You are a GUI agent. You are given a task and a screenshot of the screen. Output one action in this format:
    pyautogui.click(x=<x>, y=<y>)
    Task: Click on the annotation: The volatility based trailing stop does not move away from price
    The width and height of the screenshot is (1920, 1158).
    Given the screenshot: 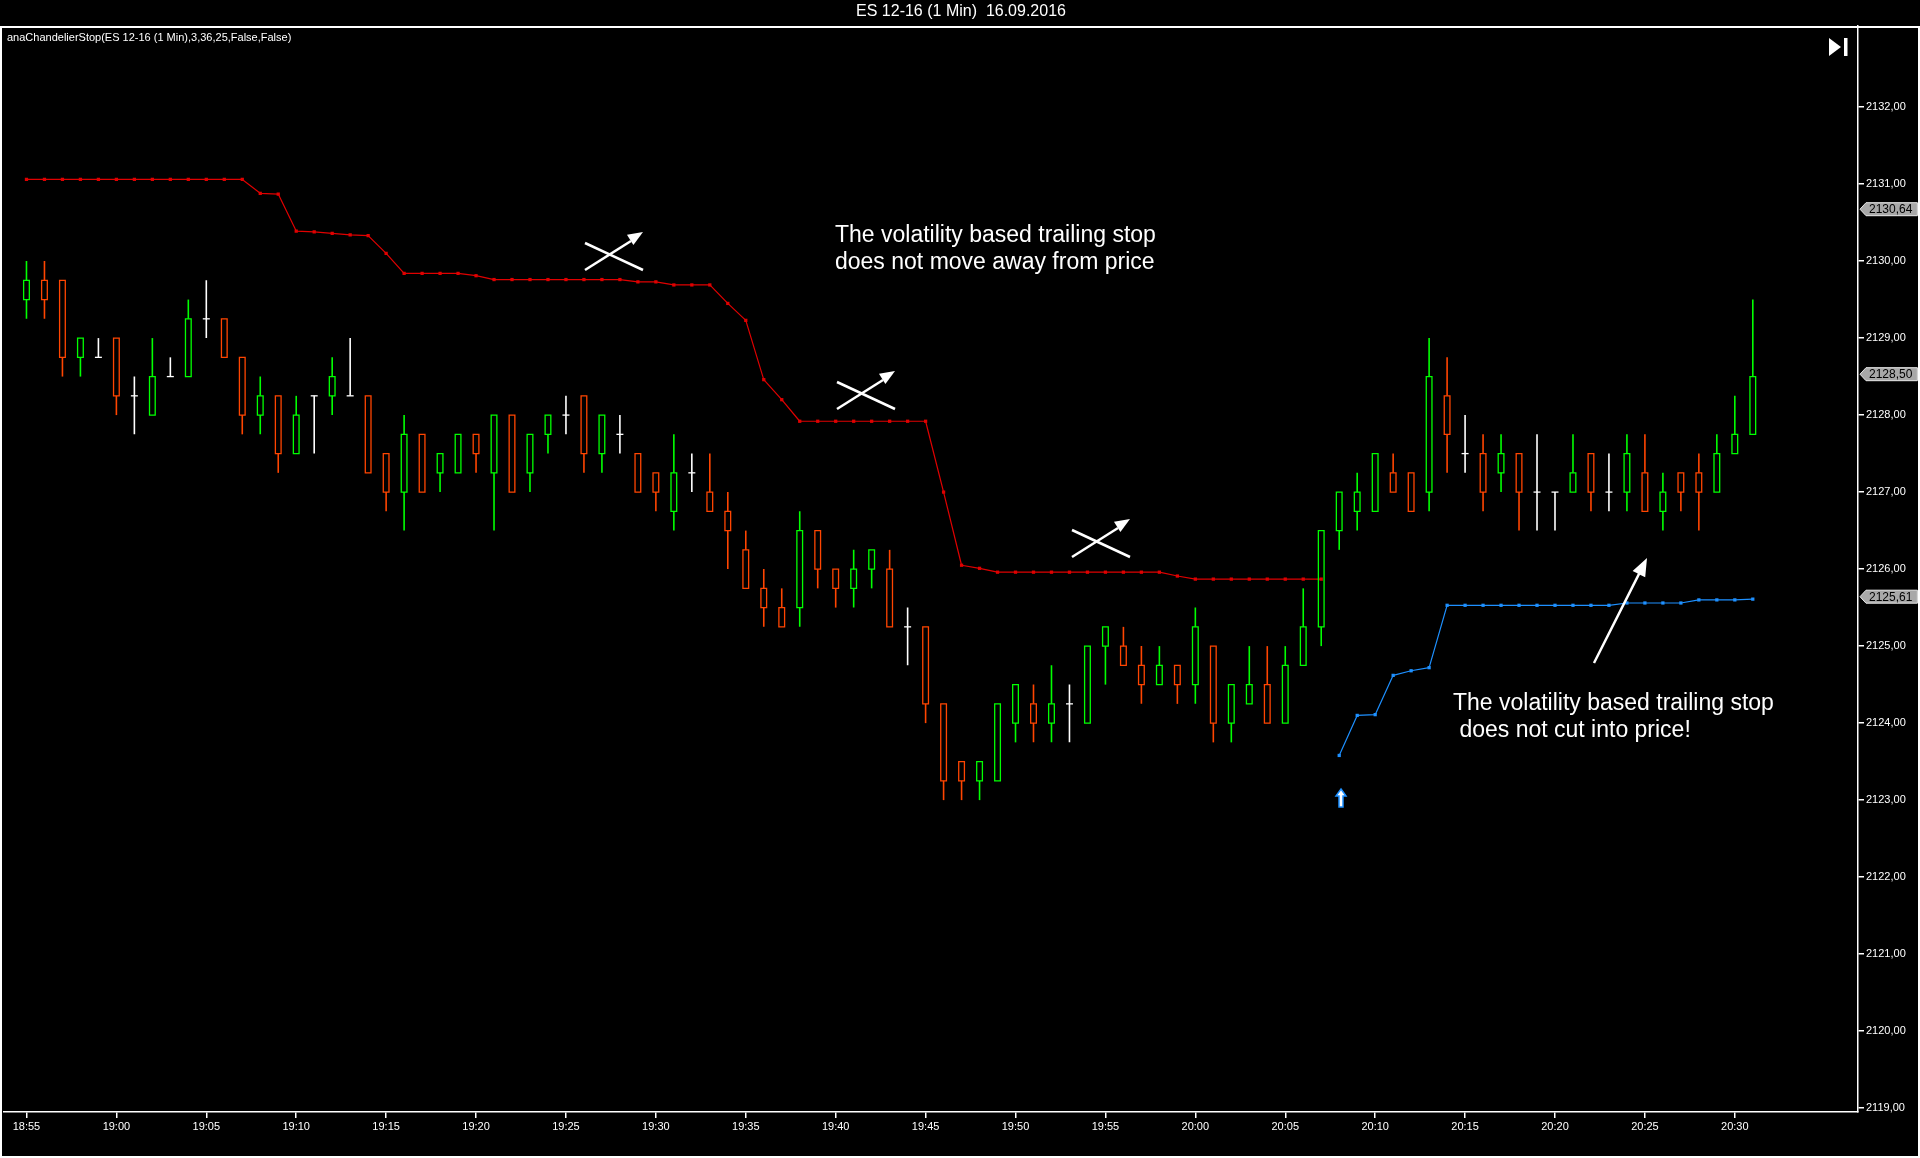 What is the action you would take?
    pyautogui.click(x=995, y=247)
    